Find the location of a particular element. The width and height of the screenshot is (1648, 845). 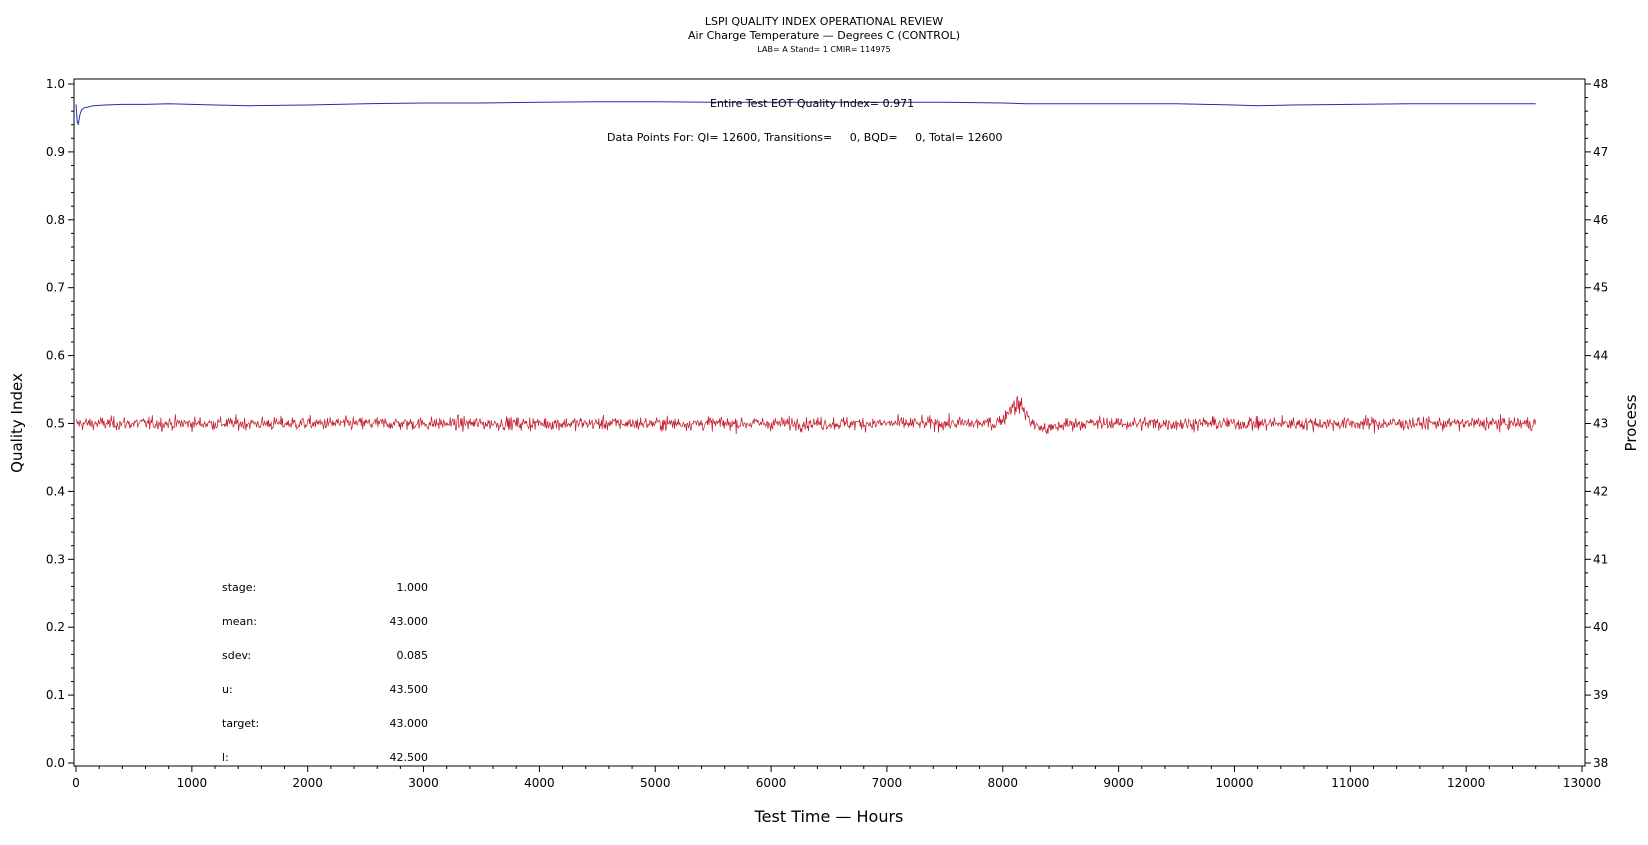

y-left-tick-label: 0.5 is located at coordinates (55, 424).